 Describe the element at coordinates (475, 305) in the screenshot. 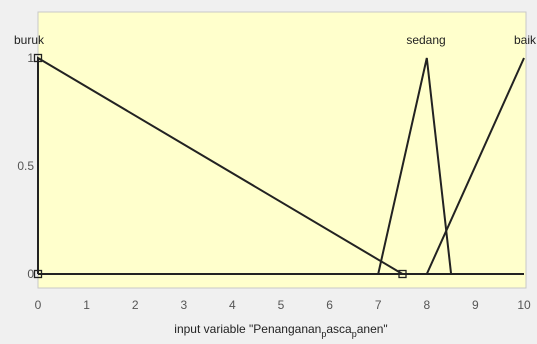

I see `x-tick-label: 9` at that location.